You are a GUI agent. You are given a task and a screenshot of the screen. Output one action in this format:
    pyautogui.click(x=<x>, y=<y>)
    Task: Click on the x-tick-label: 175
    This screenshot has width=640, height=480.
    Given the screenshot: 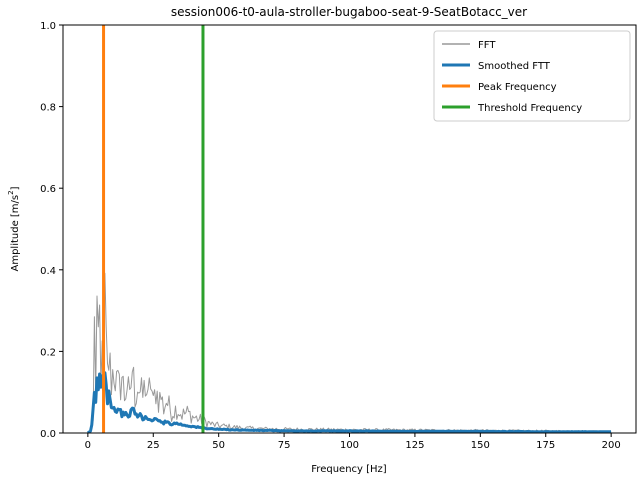 What is the action you would take?
    pyautogui.click(x=545, y=445)
    